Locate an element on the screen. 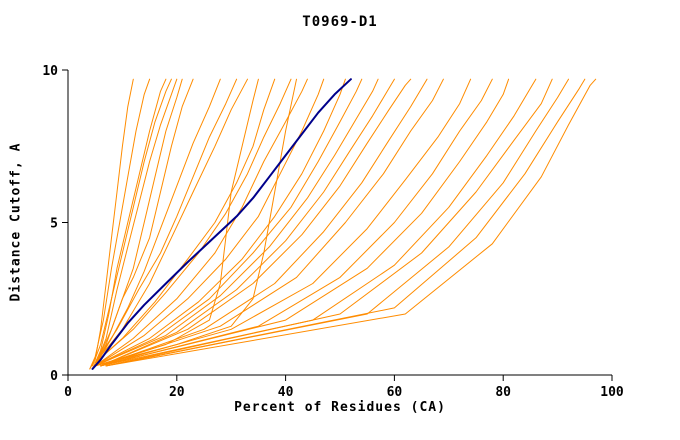 Image resolution: width=680 pixels, height=440 pixels. x-tick-label: 40 is located at coordinates (286, 392).